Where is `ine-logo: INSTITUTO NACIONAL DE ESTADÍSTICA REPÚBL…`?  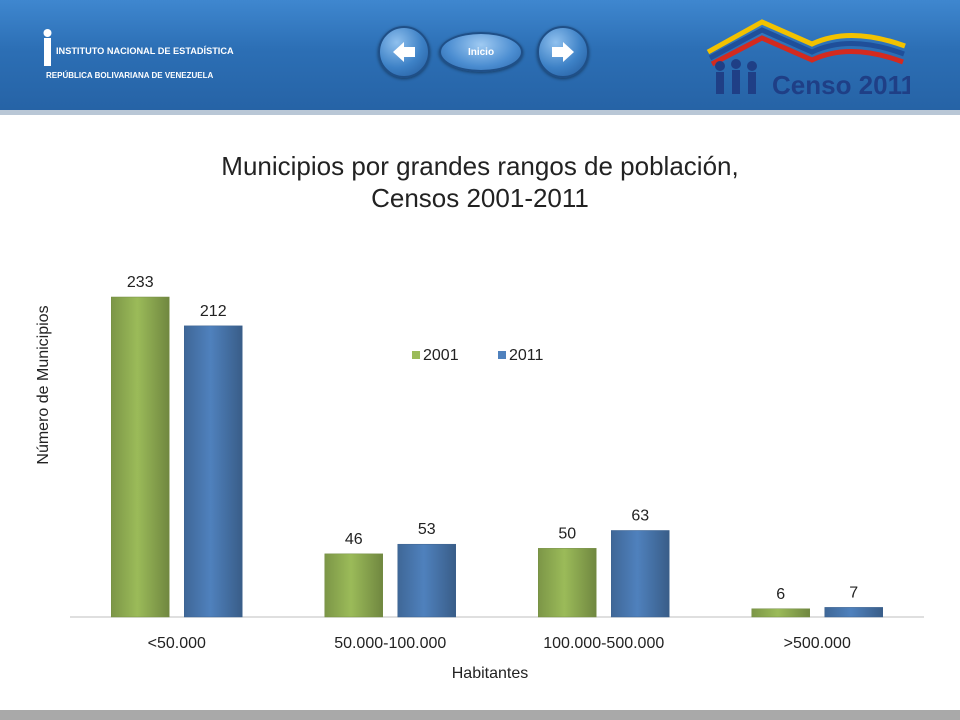 ine-logo: INSTITUTO NACIONAL DE ESTADÍSTICA REPÚBL… is located at coordinates (138, 54).